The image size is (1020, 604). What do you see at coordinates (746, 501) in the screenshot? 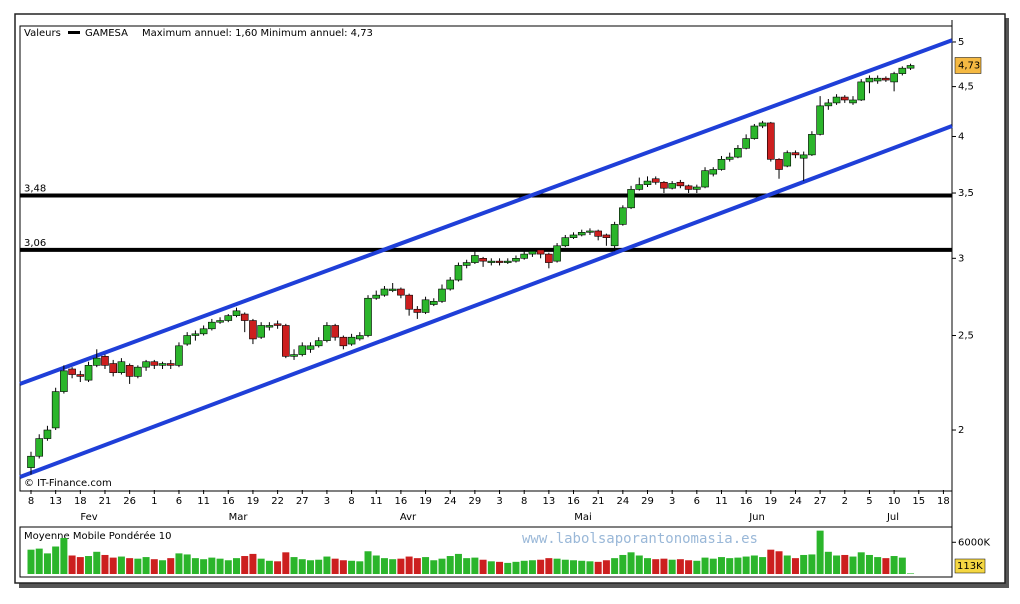
I see `x-tick-label: 16` at bounding box center [746, 501].